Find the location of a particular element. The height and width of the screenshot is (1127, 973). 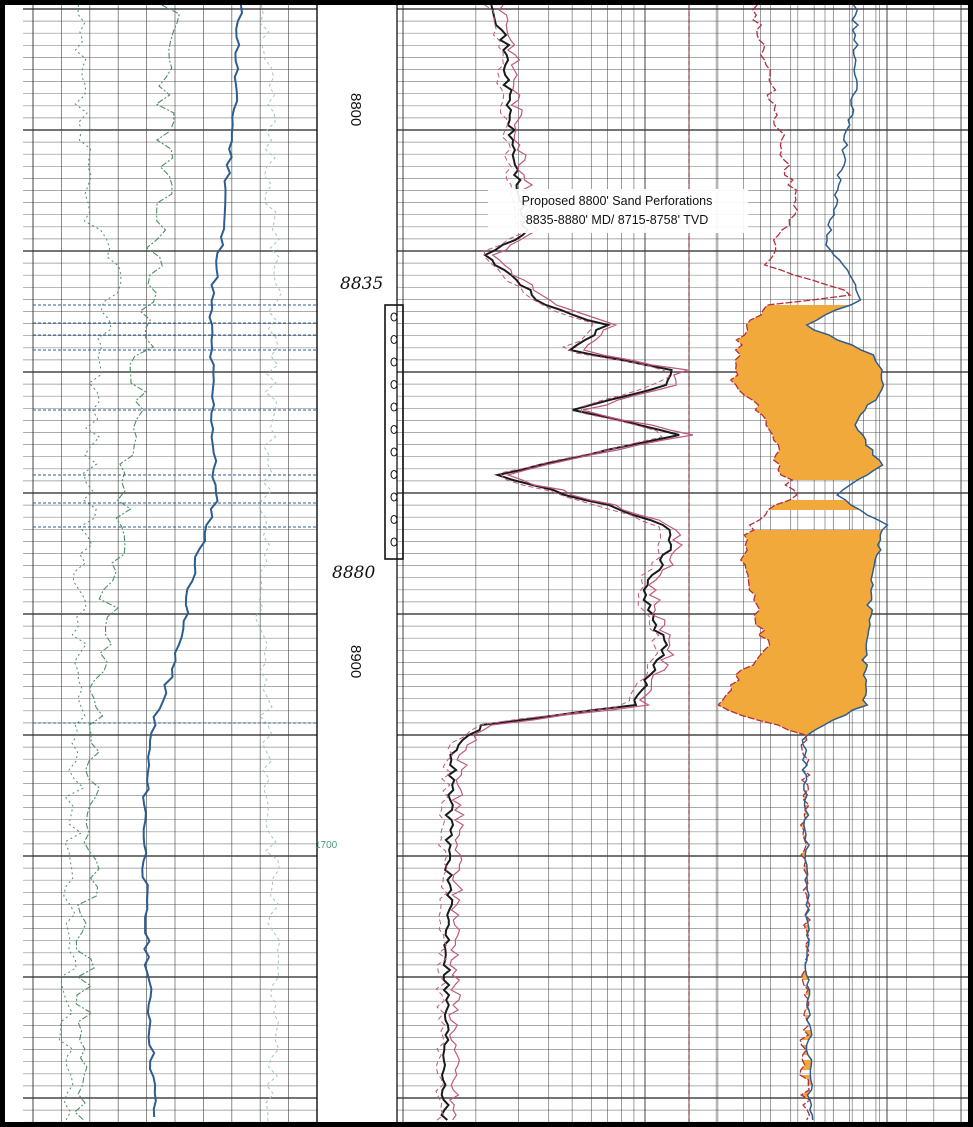

depth-label-8900: 8900 is located at coordinates (355, 661).